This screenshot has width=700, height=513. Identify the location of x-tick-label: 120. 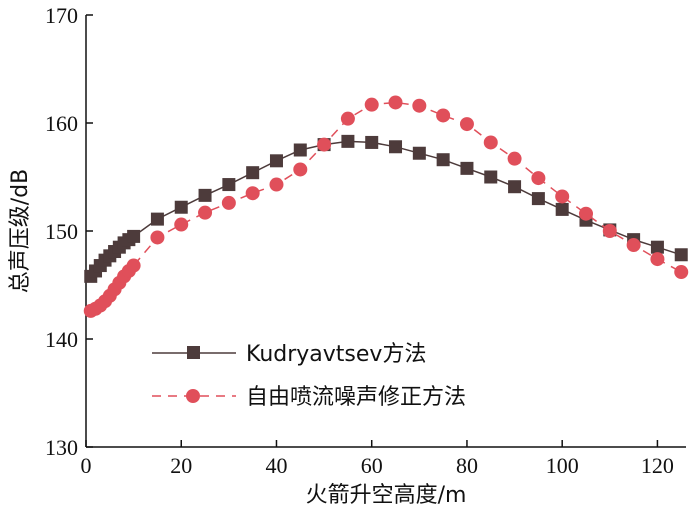
(657, 465).